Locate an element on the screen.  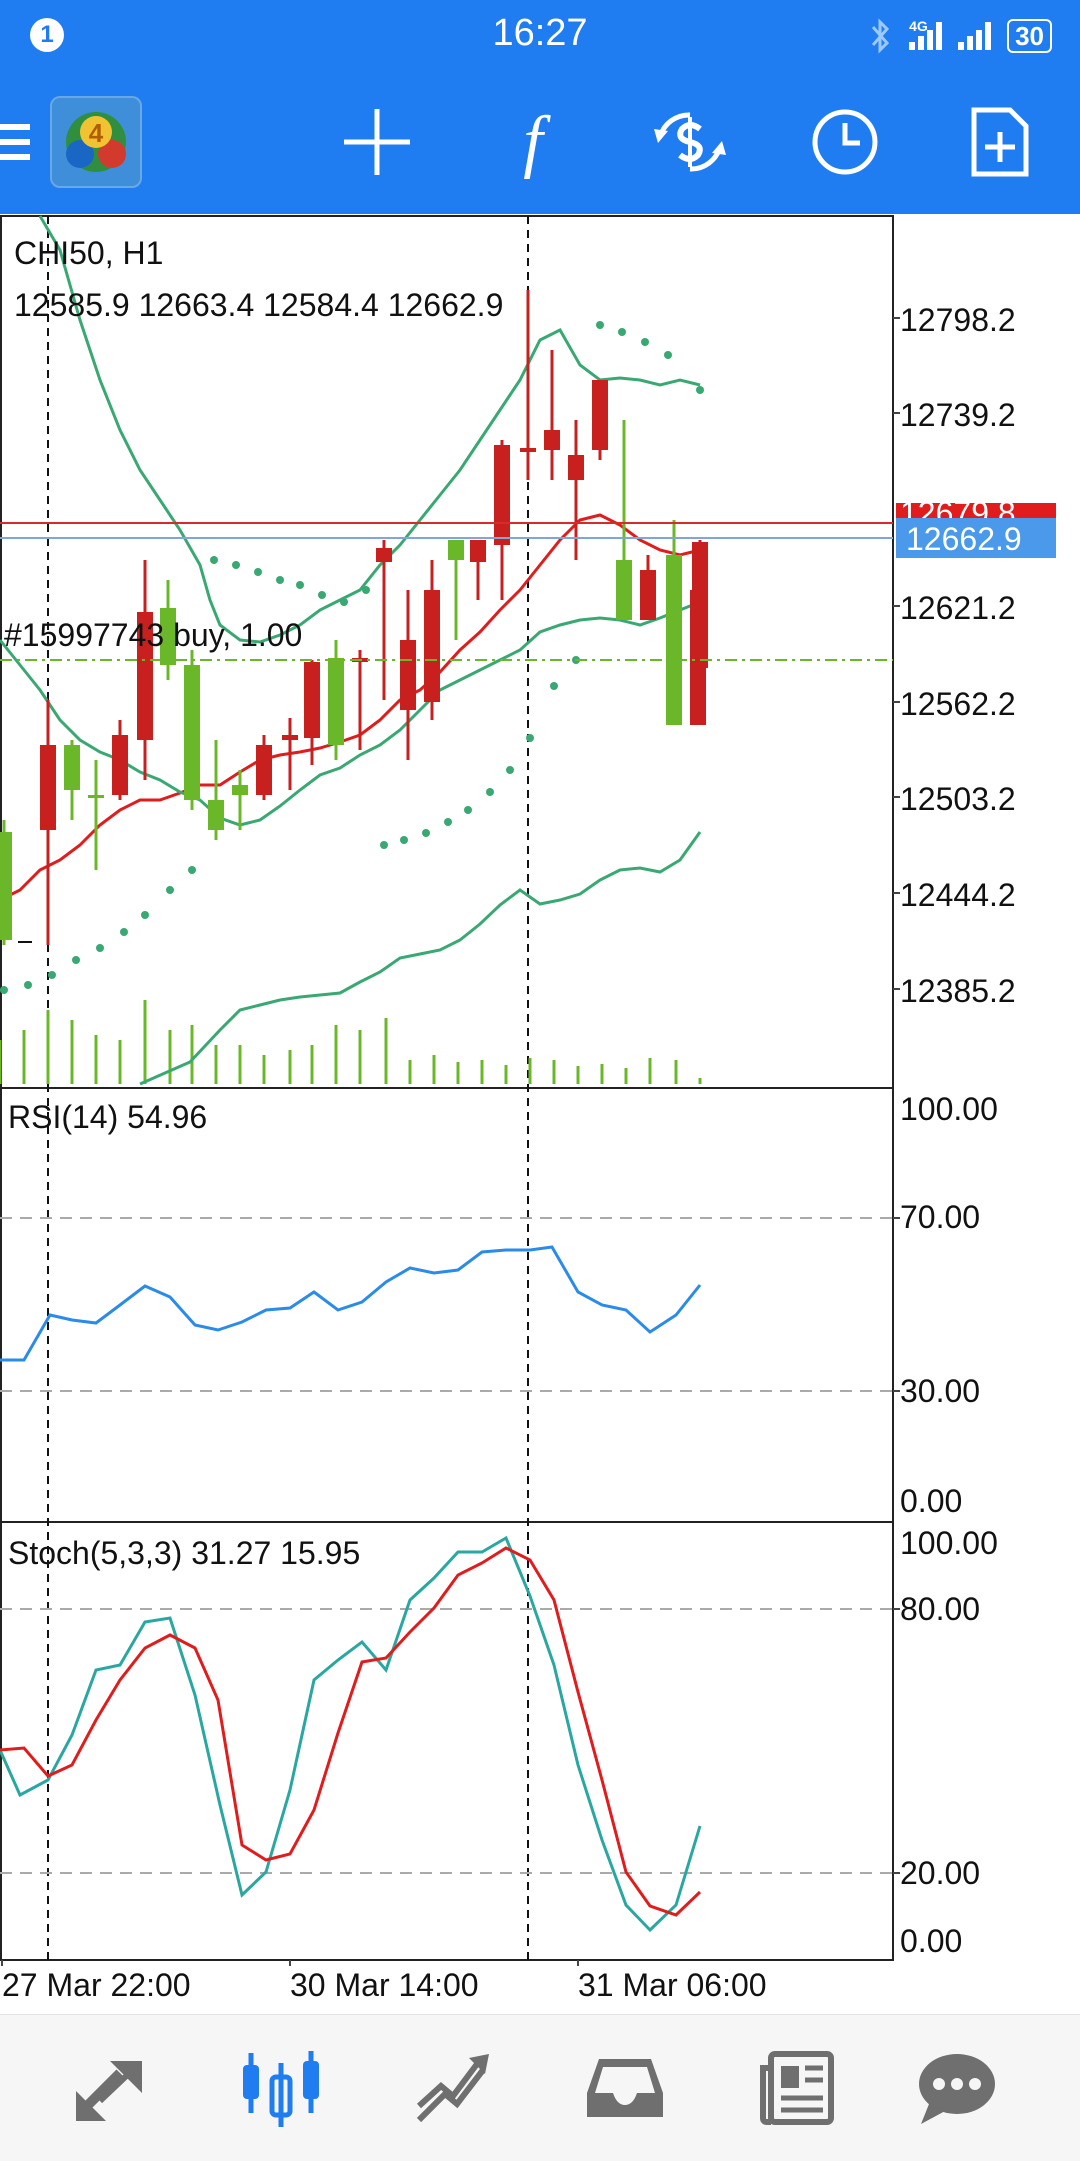
nav-mailbox is located at coordinates (625, 2088).